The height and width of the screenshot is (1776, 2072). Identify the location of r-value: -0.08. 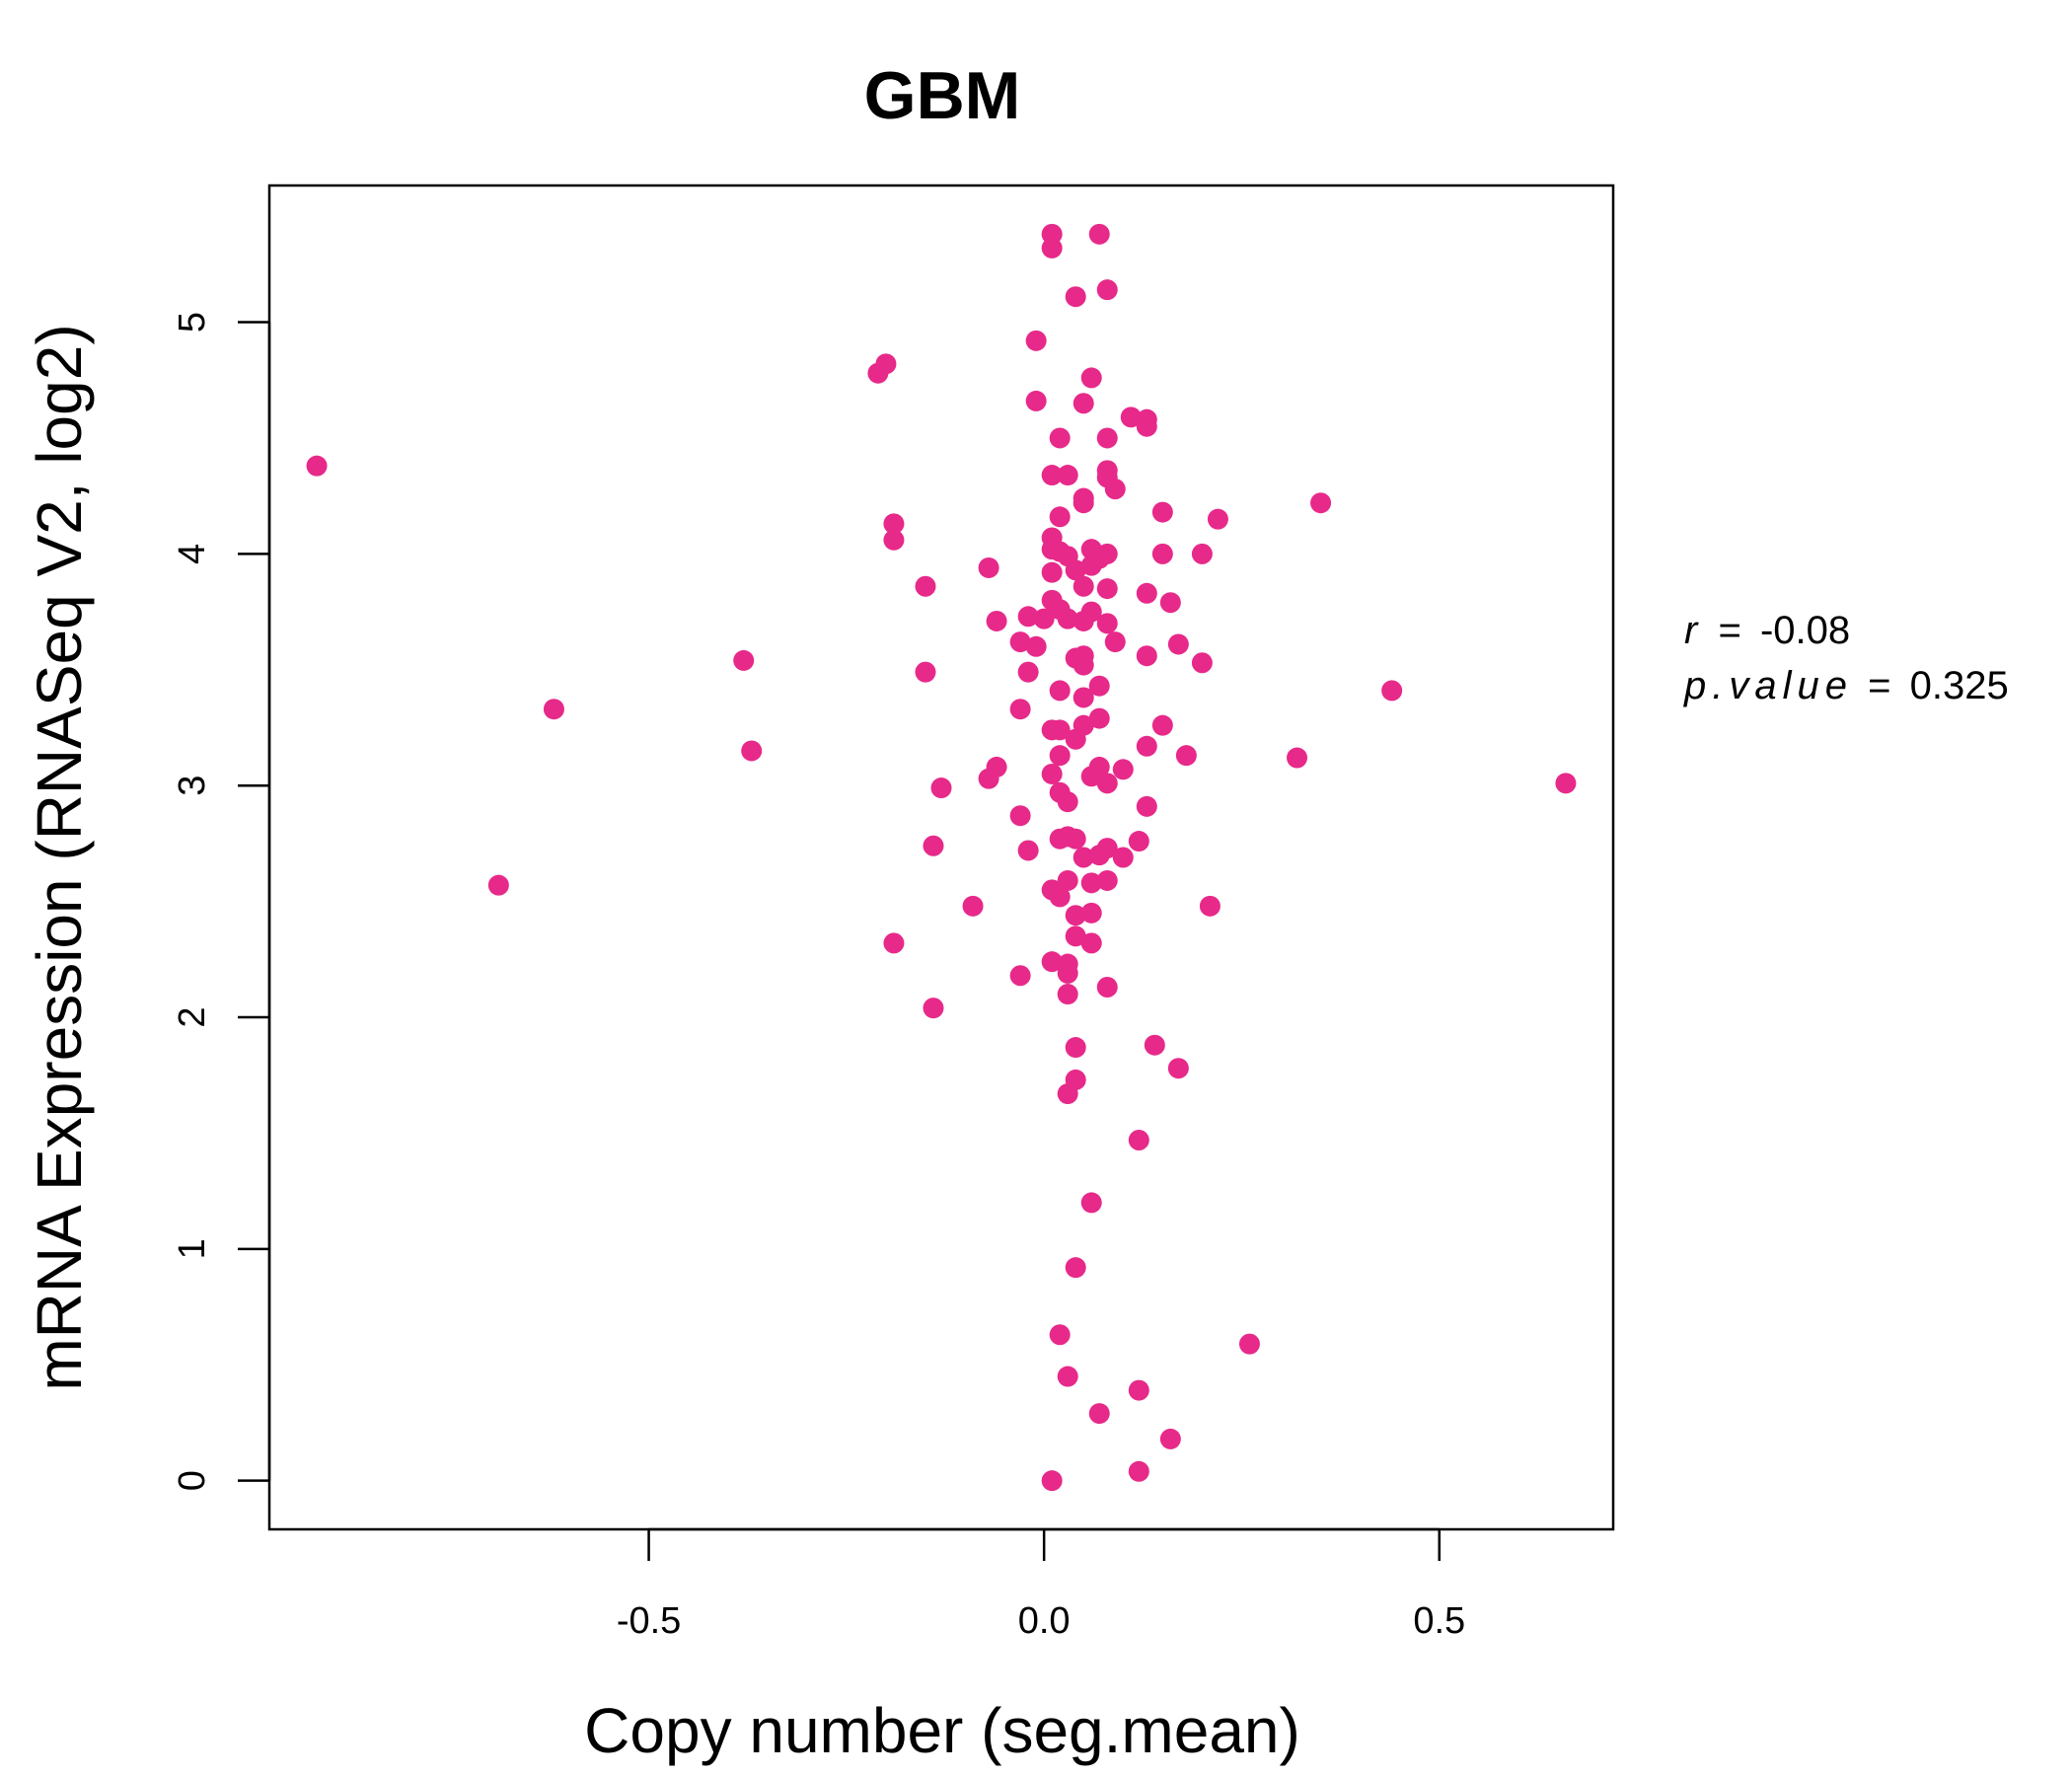
(1805, 631).